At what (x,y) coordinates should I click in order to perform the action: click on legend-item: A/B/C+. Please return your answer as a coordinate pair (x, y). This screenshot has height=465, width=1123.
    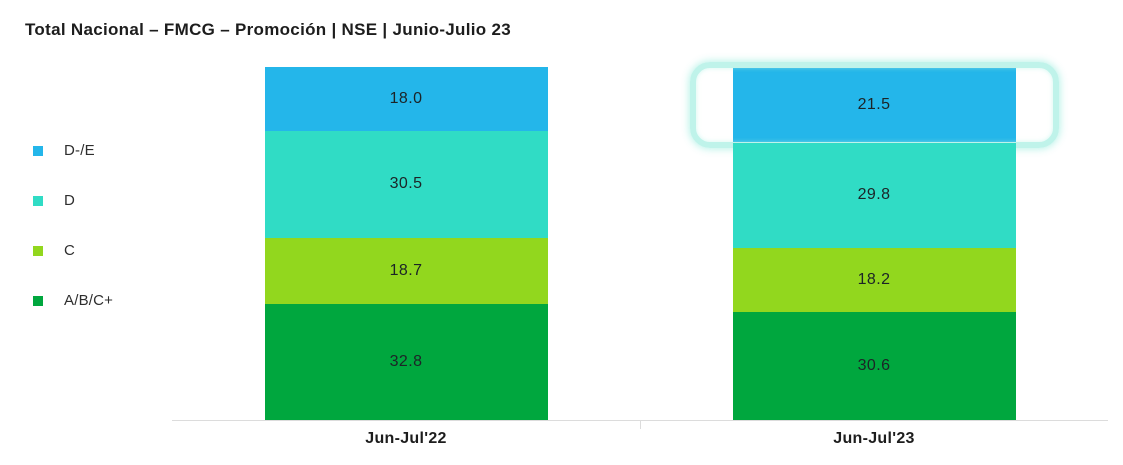
    Looking at the image, I should click on (73, 300).